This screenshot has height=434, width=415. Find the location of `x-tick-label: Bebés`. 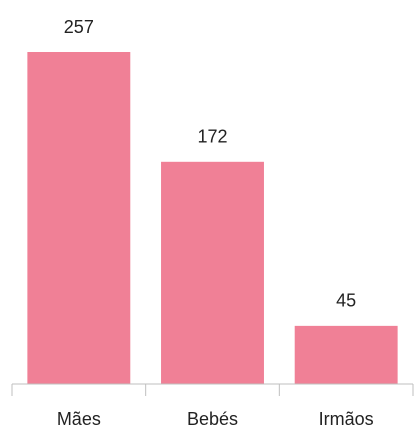

x-tick-label: Bebés is located at coordinates (212, 419).